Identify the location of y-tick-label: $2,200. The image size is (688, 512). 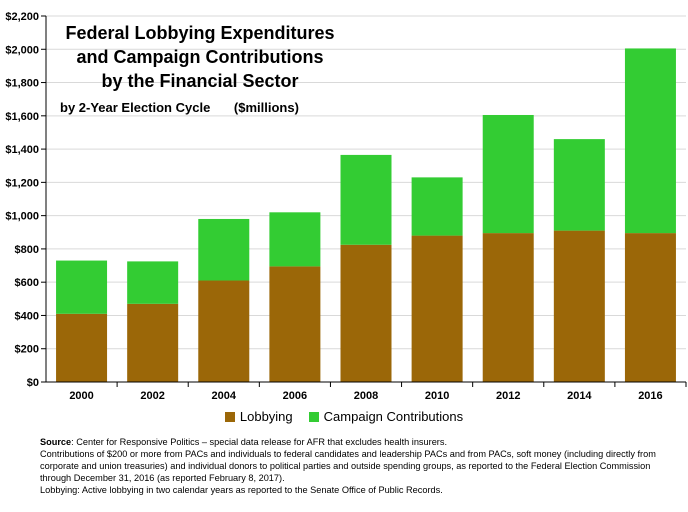
(22, 17).